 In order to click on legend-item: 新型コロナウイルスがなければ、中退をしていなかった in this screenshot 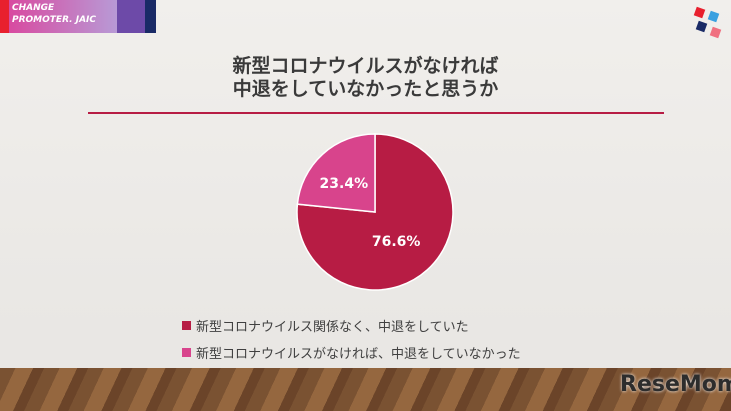, I will do `click(351, 352)`.